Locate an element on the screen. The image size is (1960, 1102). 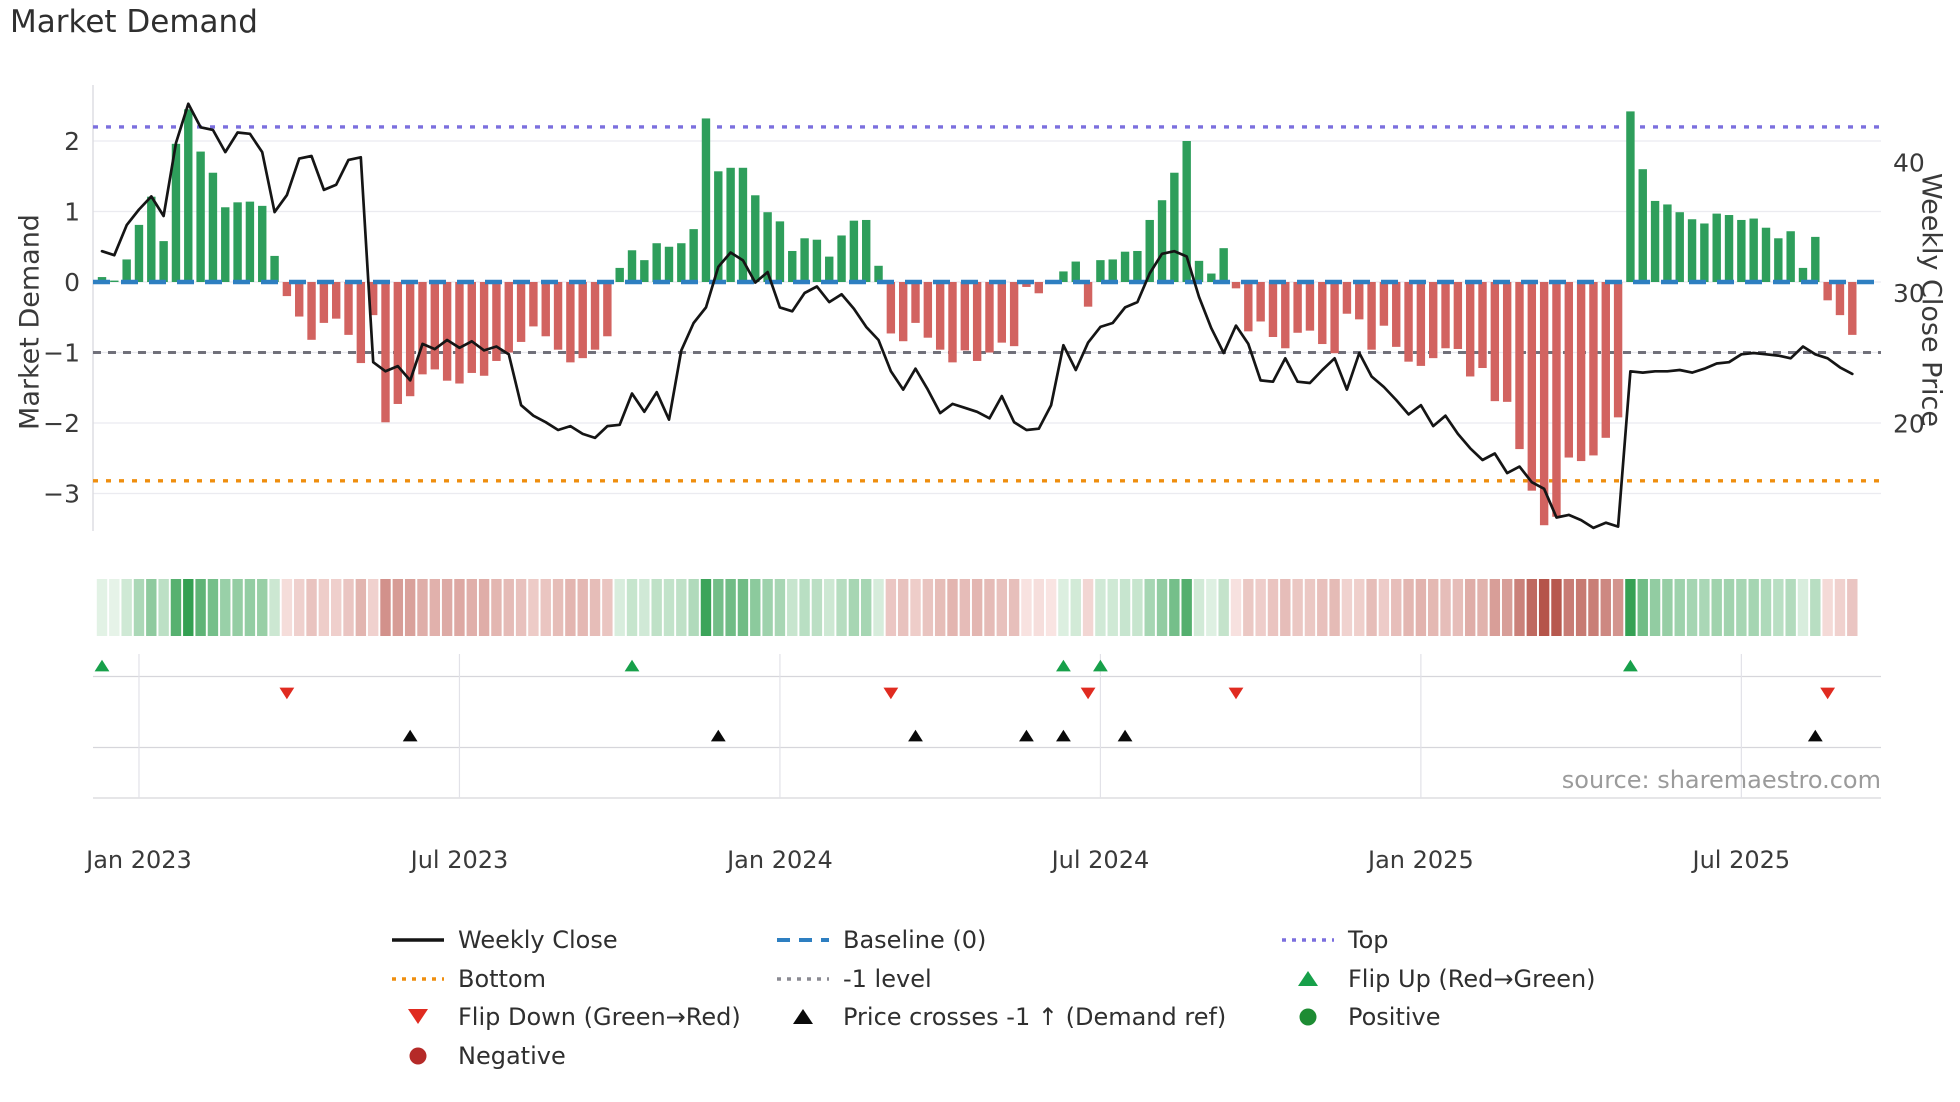
legend-label: Price crosses -1 ↑ (Demand ref) is located at coordinates (1035, 1017).